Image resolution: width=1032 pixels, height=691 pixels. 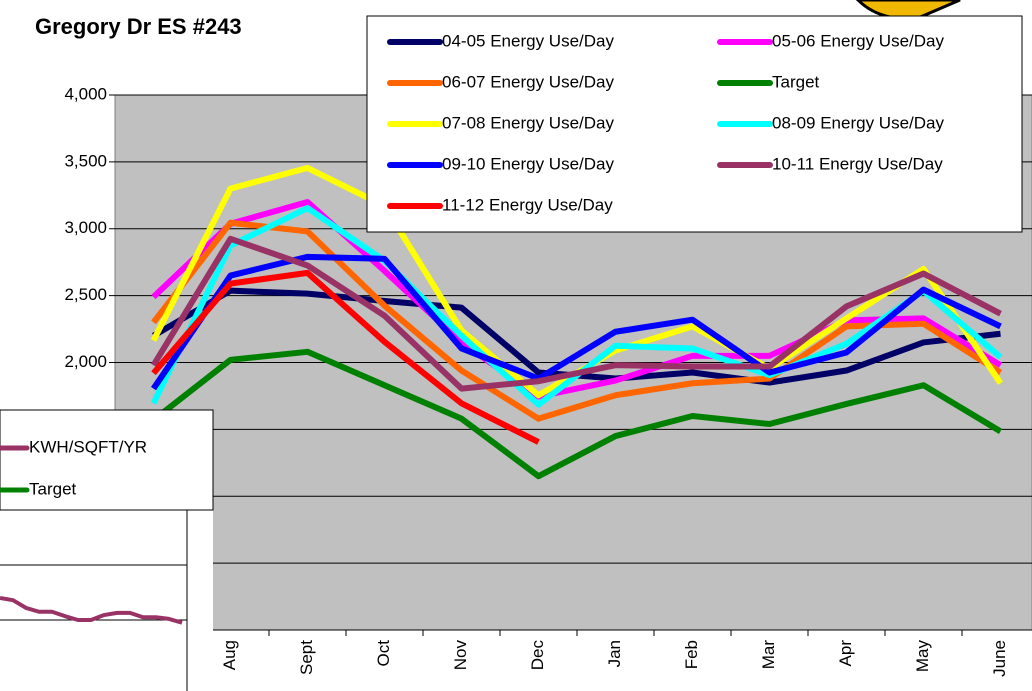 What do you see at coordinates (85, 227) in the screenshot?
I see `y-tick-label: 3,000` at bounding box center [85, 227].